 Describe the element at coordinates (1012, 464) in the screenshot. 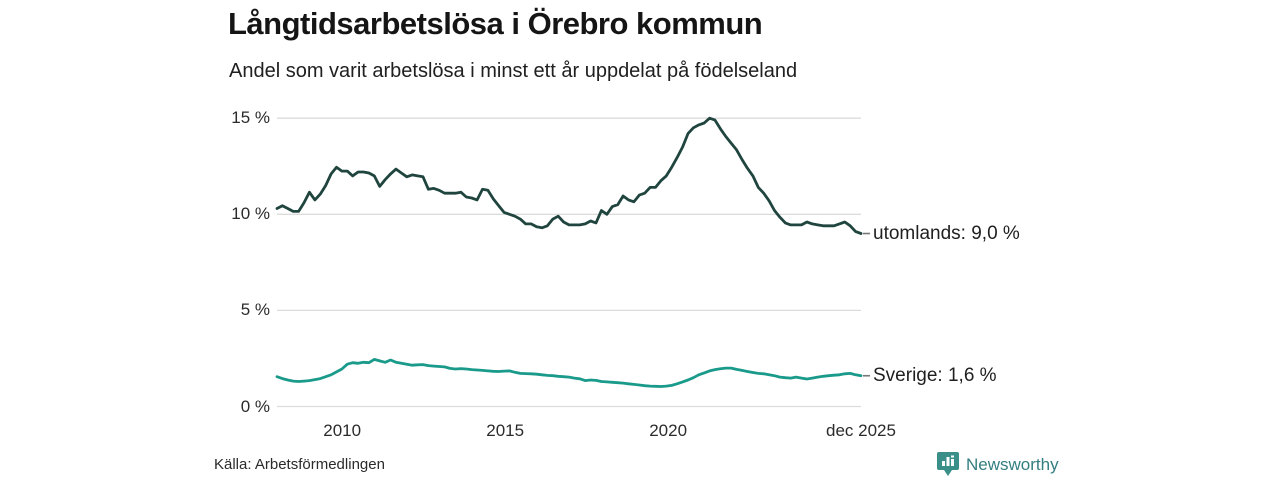

I see `newsworthy-wordmark: Newsworthy` at that location.